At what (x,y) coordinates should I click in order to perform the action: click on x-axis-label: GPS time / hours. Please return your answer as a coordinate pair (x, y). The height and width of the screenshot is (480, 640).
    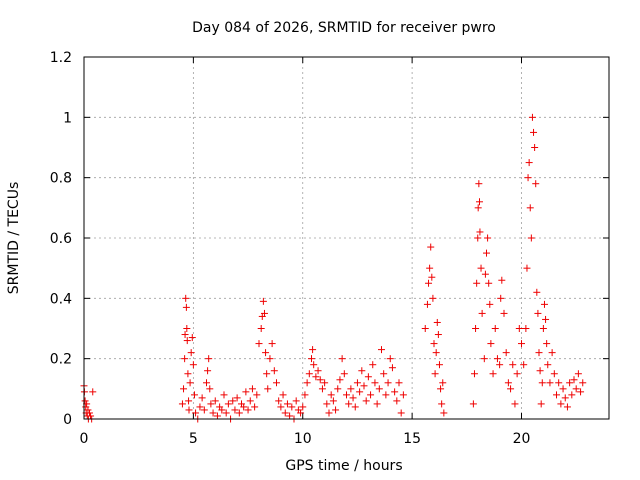
    Looking at the image, I should click on (343, 466).